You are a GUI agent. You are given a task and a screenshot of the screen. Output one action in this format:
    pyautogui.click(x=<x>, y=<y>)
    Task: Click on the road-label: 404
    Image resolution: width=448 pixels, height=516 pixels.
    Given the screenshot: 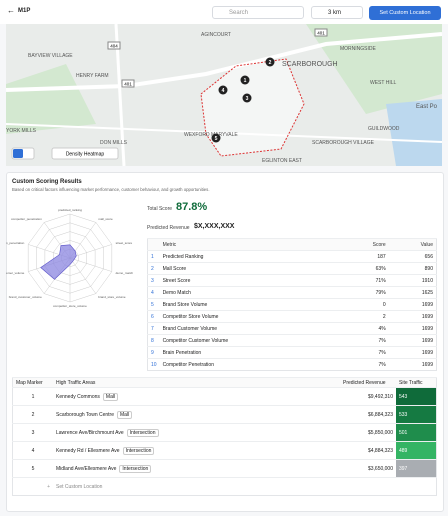 What is the action you would take?
    pyautogui.click(x=114, y=46)
    